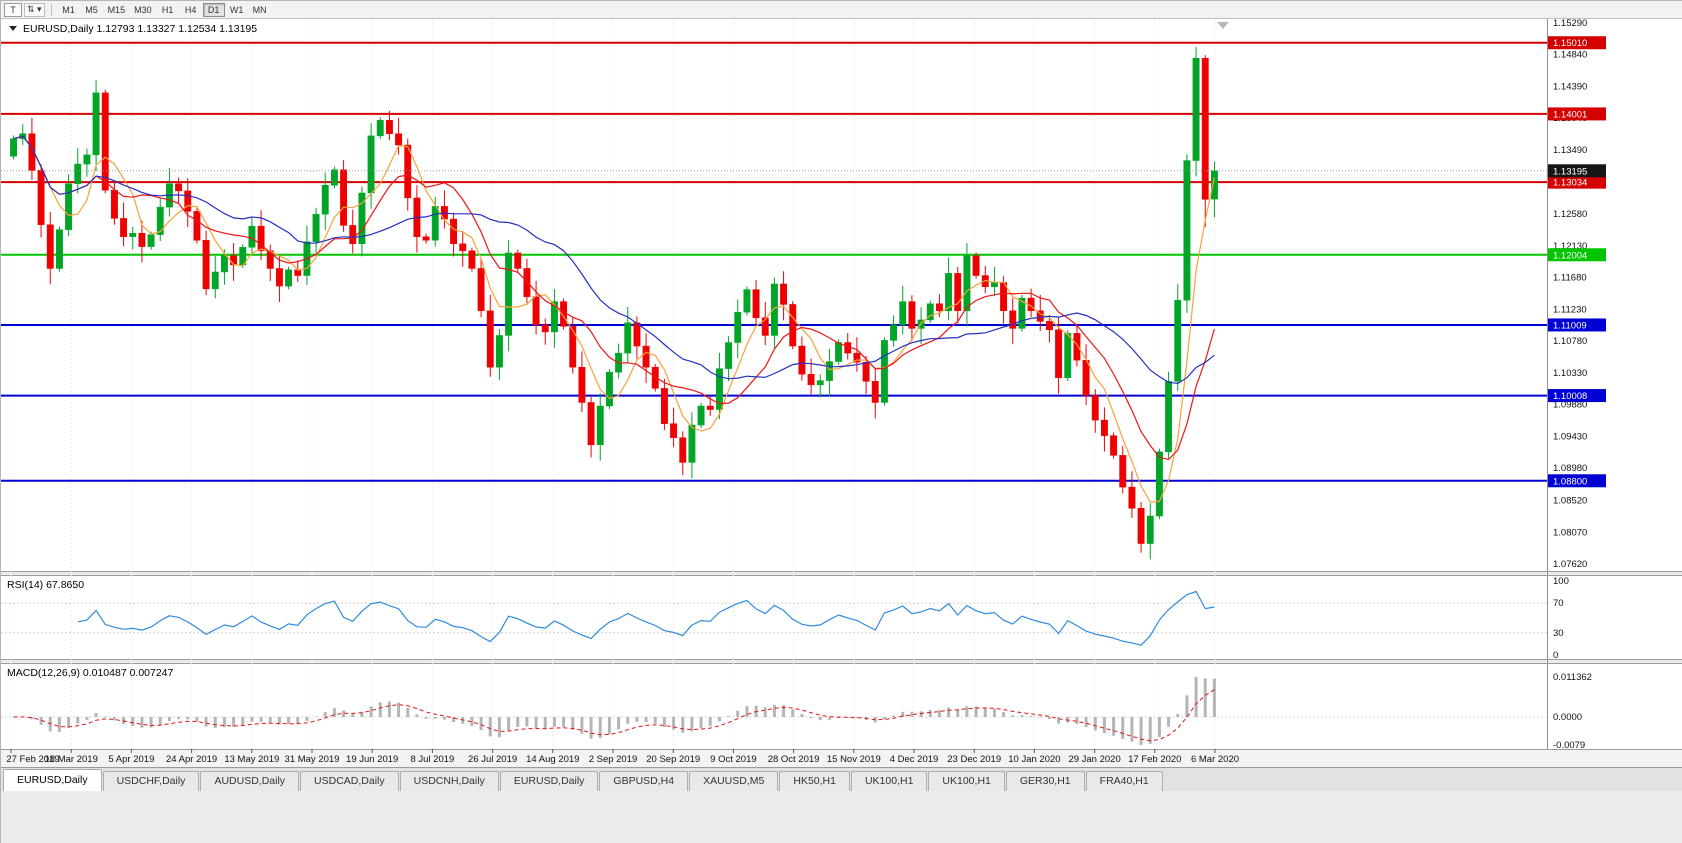 This screenshot has width=1682, height=843. Describe the element at coordinates (1570, 246) in the screenshot. I see `svg-text: 1.12130` at that location.